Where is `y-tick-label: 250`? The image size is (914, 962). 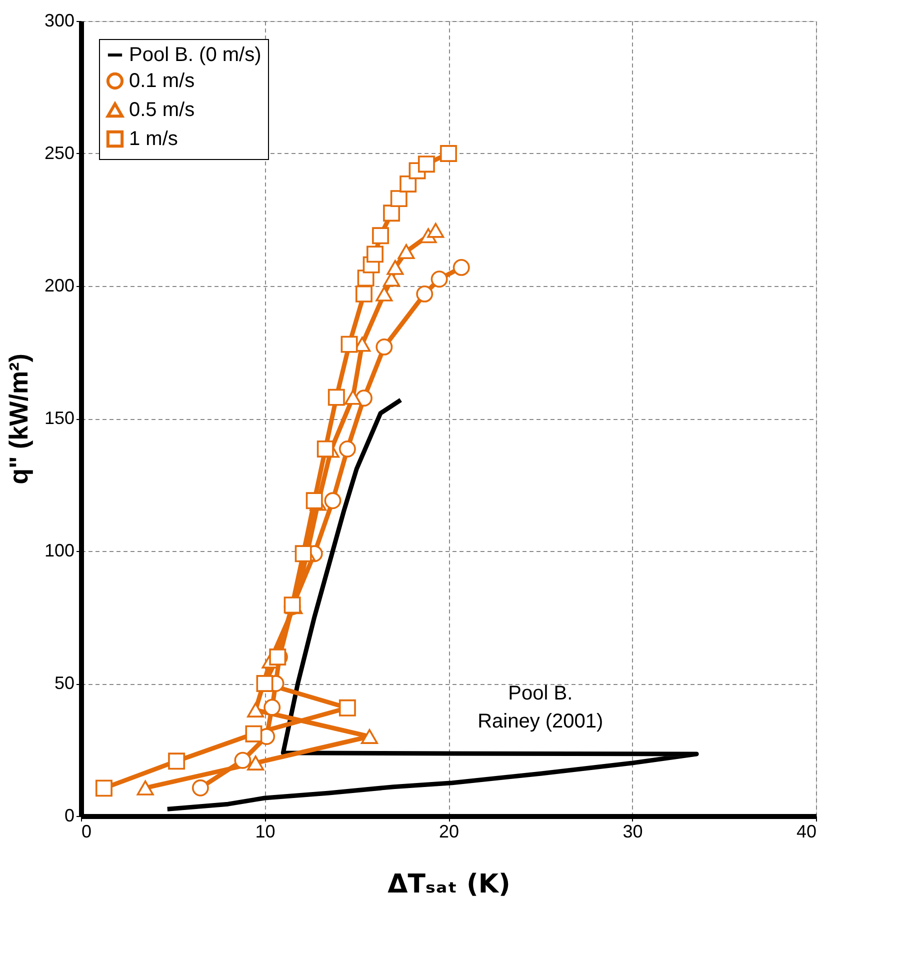
y-tick-label: 250 is located at coordinates (59, 153).